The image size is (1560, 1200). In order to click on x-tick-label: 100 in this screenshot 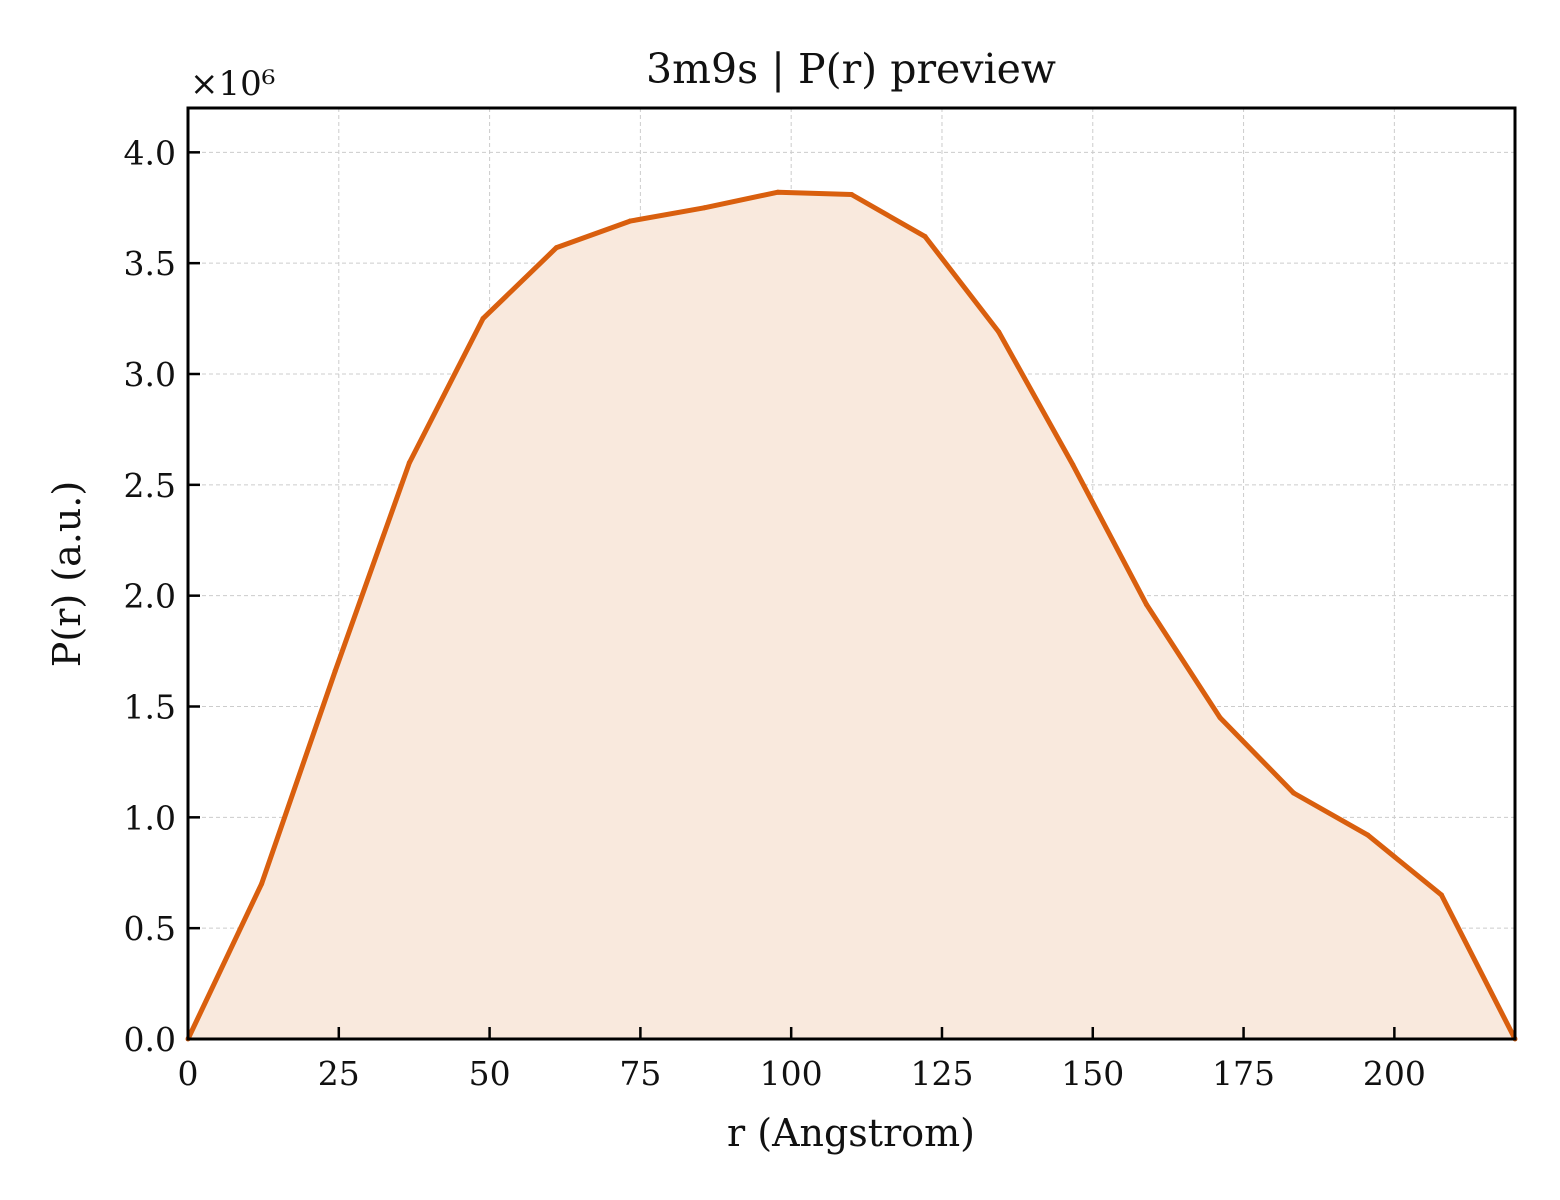, I will do `click(791, 1073)`.